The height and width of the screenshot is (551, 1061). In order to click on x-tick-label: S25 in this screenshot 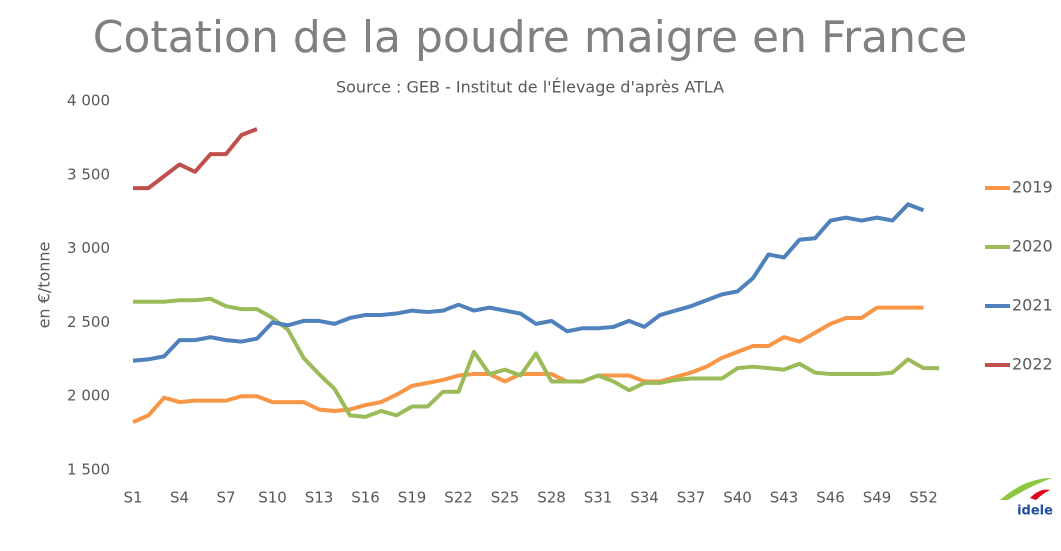, I will do `click(505, 498)`.